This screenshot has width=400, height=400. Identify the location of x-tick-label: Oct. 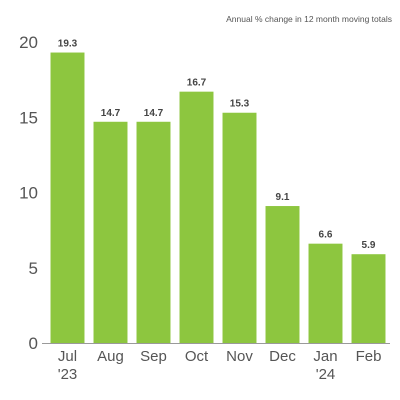
(197, 356).